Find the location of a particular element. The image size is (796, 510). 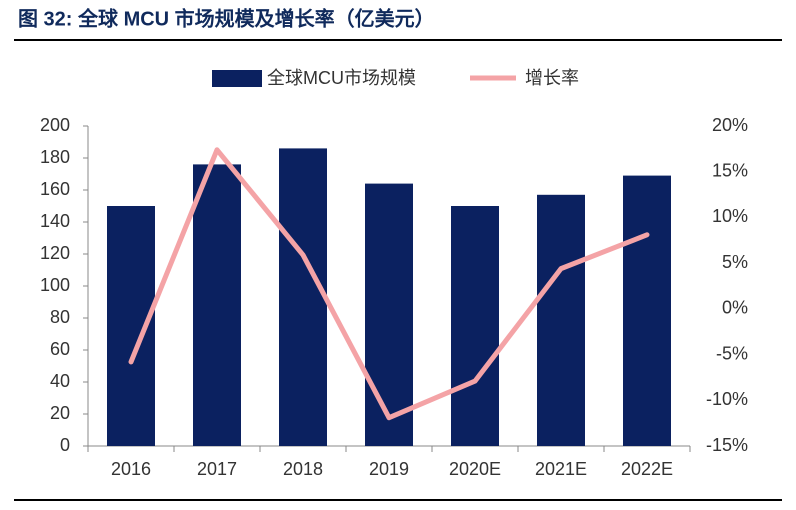

x-tick-label: 2021E is located at coordinates (561, 469).